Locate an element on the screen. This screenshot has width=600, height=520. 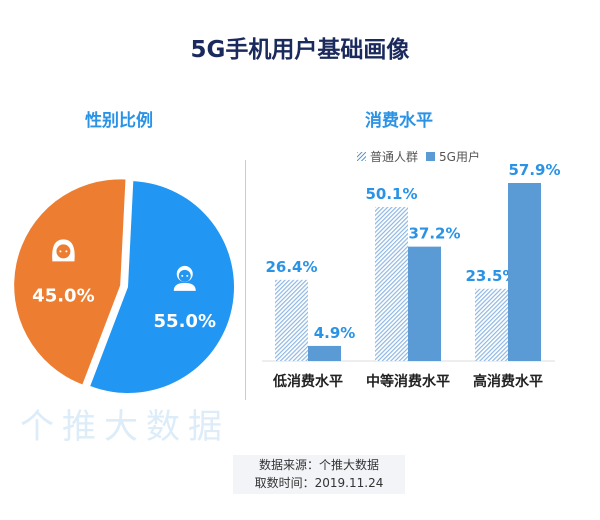
x-tick-label: 高消费水平 is located at coordinates (508, 381).